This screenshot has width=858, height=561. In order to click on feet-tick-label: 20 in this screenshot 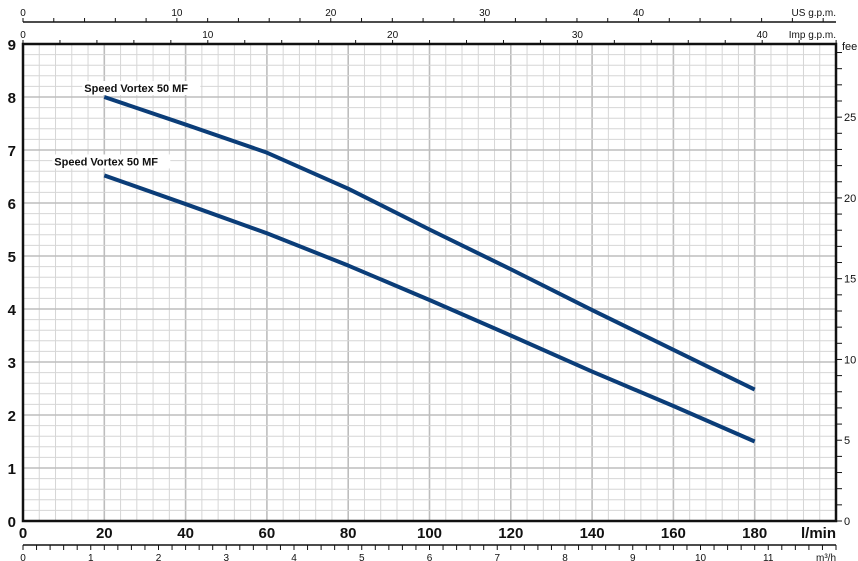, I will do `click(850, 199)`.